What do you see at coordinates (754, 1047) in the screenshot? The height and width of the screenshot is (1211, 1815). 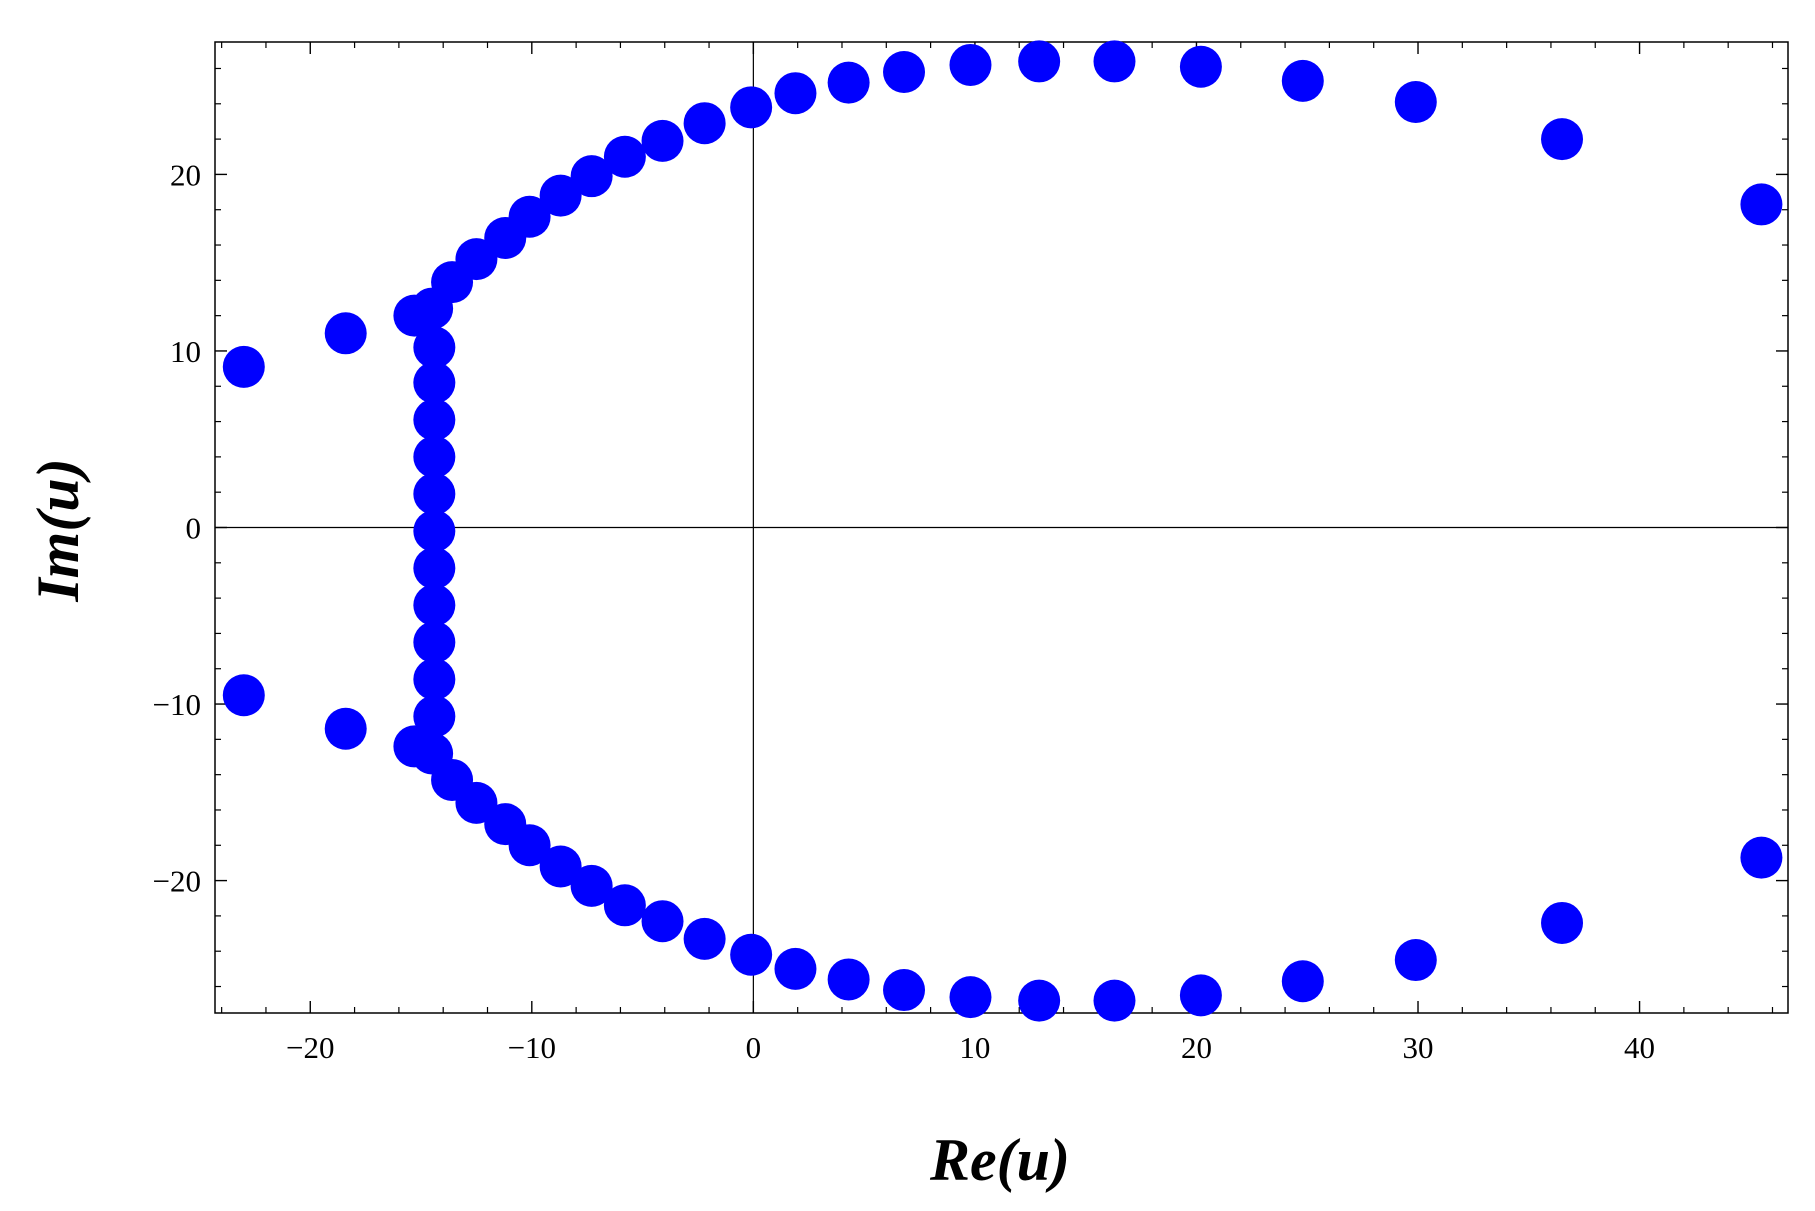 I see `x-tick-label: 0` at bounding box center [754, 1047].